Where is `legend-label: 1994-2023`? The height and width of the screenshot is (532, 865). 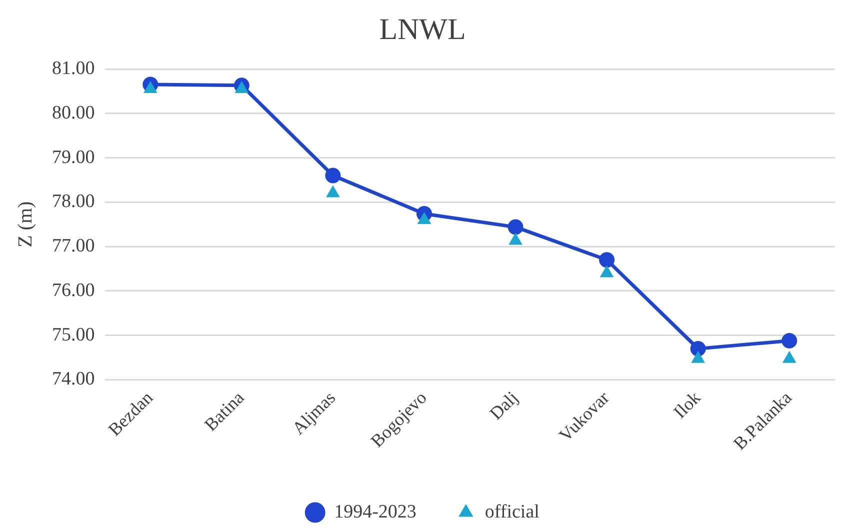
legend-label: 1994-2023 is located at coordinates (375, 511).